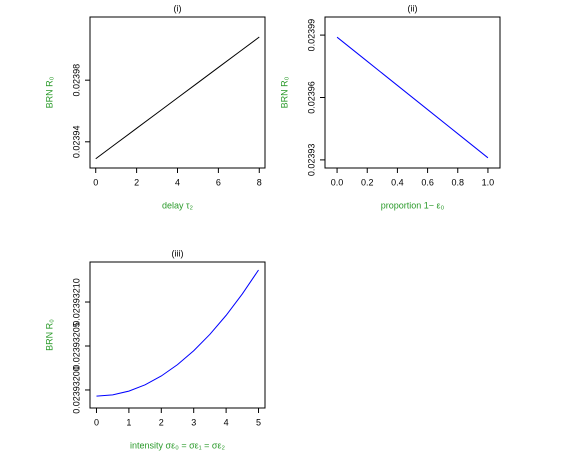 This screenshot has height=453, width=582. Describe the element at coordinates (76, 80) in the screenshot. I see `y-tick-label: 0.02398` at that location.